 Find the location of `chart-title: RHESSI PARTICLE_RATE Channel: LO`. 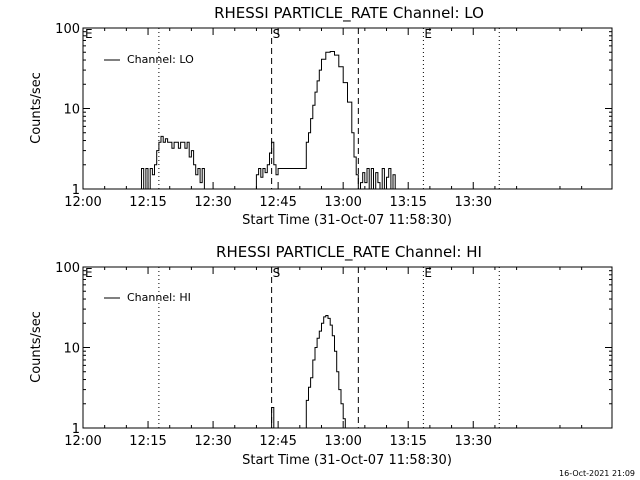

chart-title: RHESSI PARTICLE_RATE Channel: LO is located at coordinates (349, 13).